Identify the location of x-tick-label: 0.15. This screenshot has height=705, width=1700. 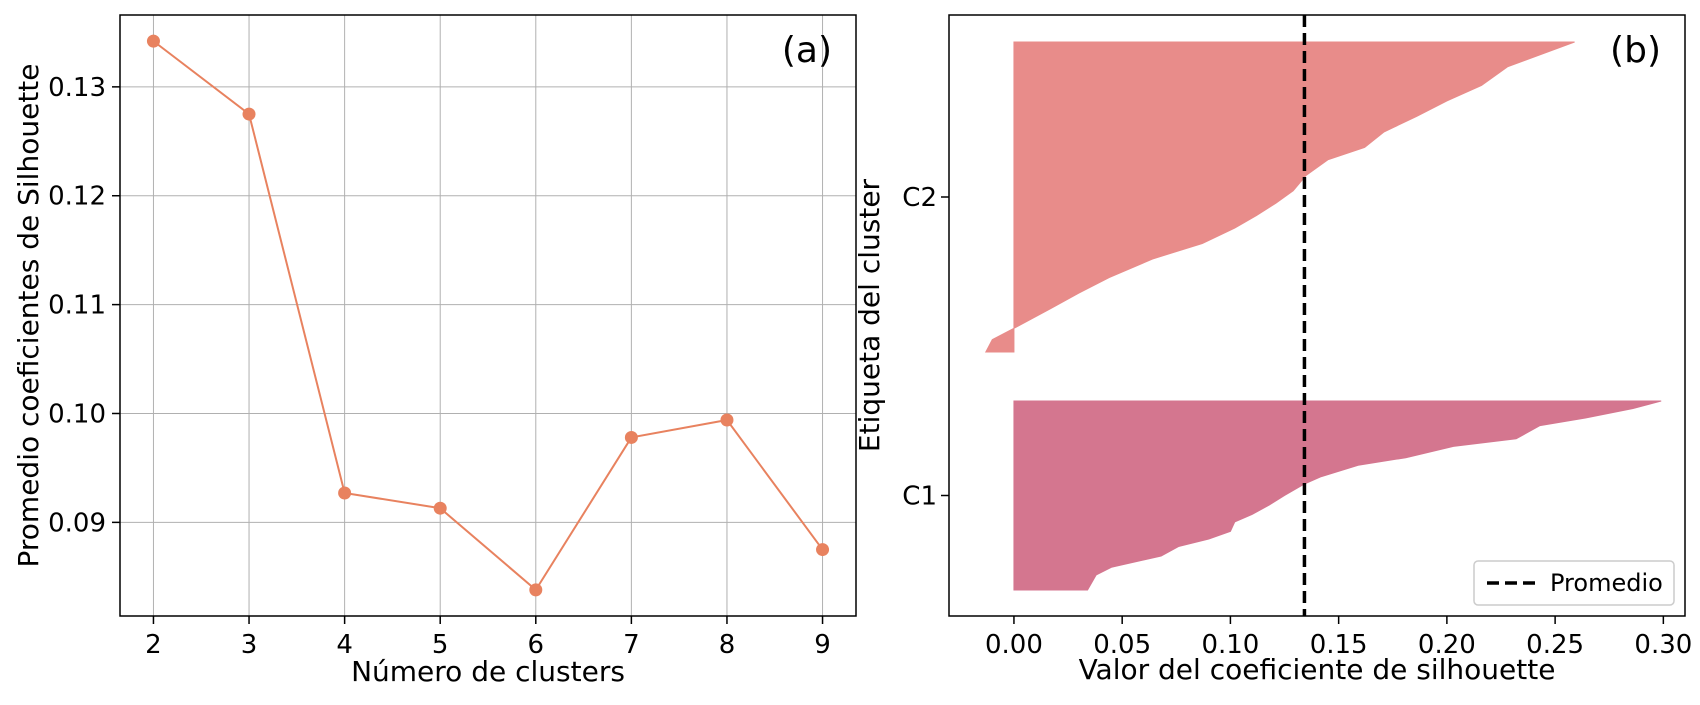
(1339, 645).